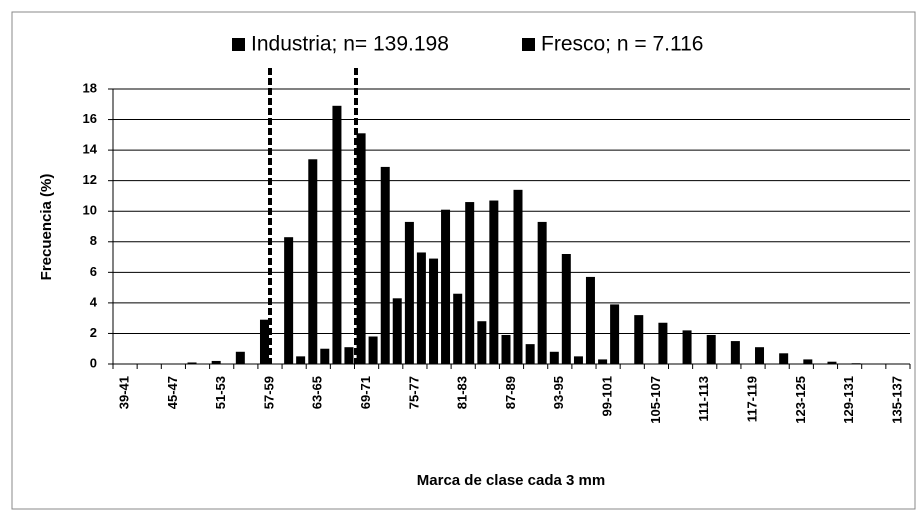 The height and width of the screenshot is (519, 922). What do you see at coordinates (751, 399) in the screenshot?
I see `x-tick-label: 117-119` at bounding box center [751, 399].